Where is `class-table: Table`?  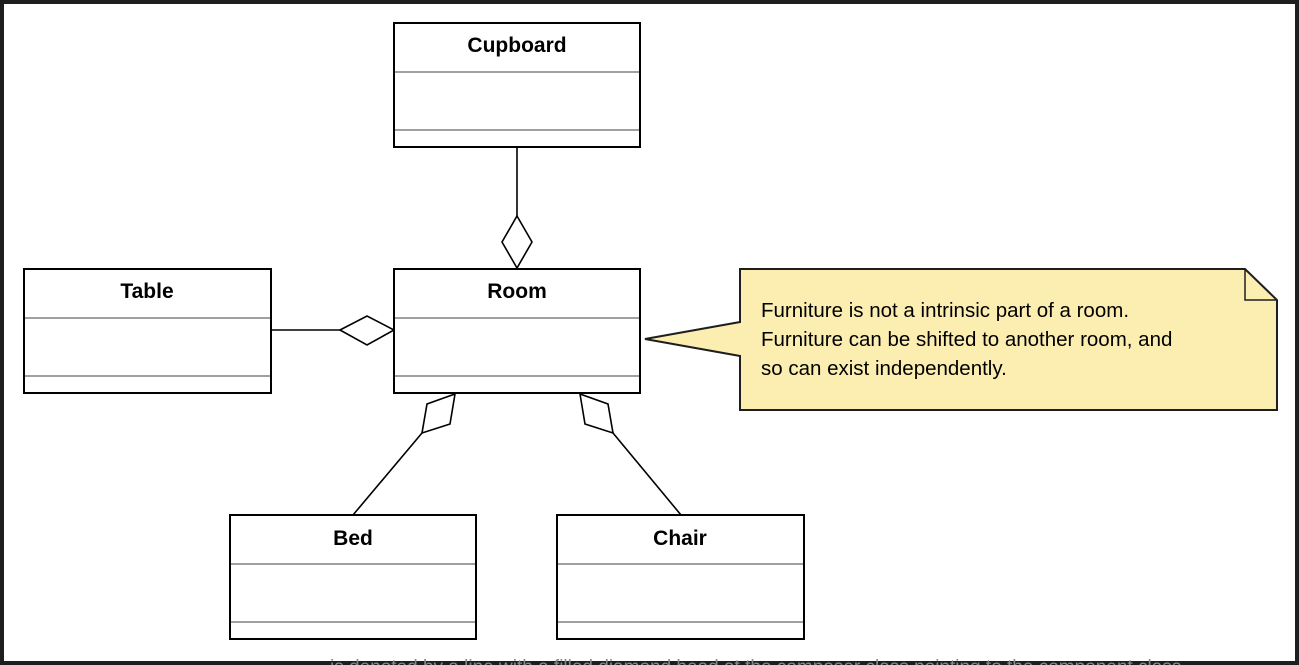
class-table: Table is located at coordinates (147, 331).